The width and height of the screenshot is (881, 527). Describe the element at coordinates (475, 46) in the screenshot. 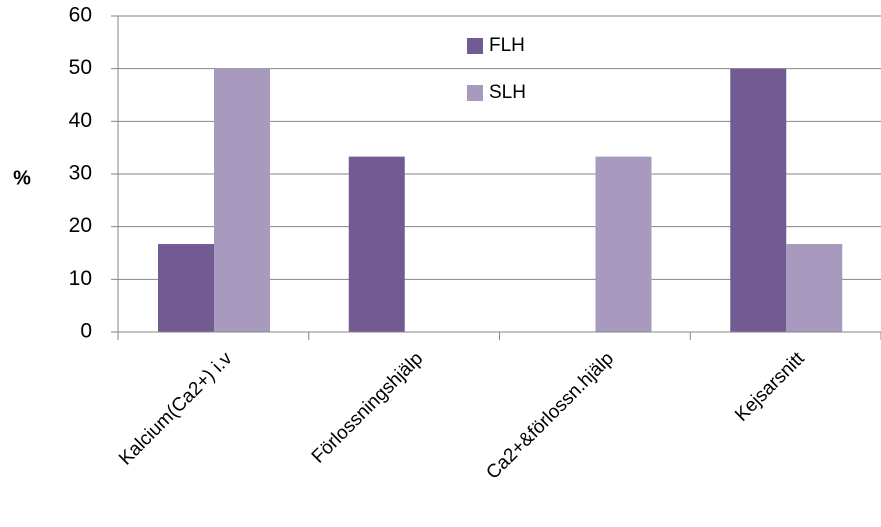

I see `legend-swatch-flh` at that location.